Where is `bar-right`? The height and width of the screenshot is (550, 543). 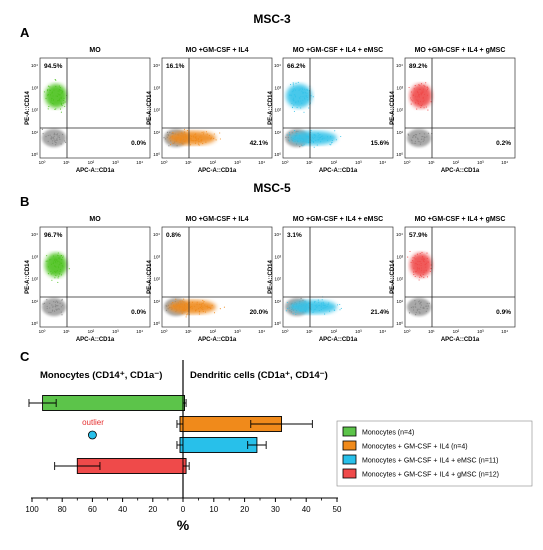 bar-right is located at coordinates (220, 445).